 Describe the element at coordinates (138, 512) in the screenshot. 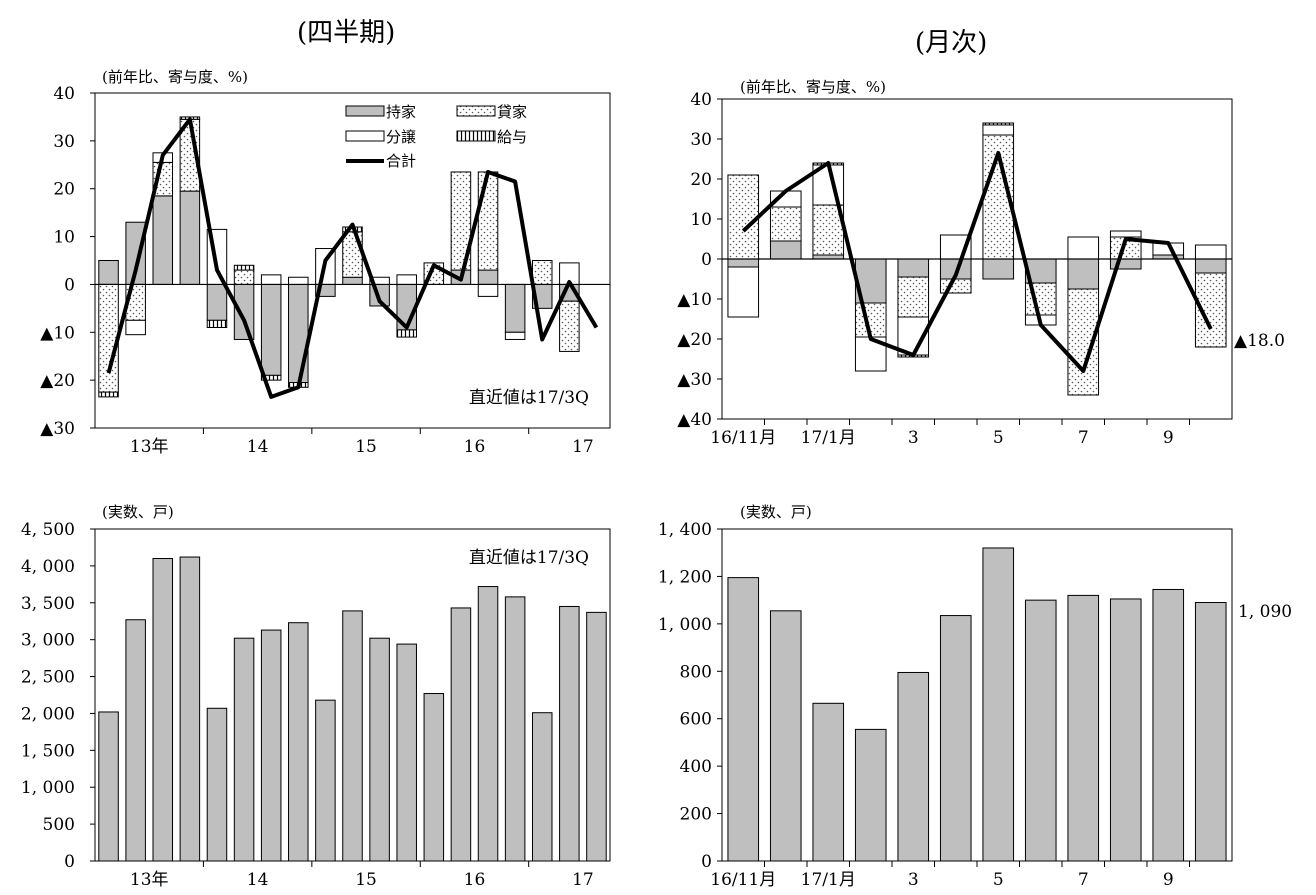

I see `chart3-unit-label: (実数、戸)` at that location.